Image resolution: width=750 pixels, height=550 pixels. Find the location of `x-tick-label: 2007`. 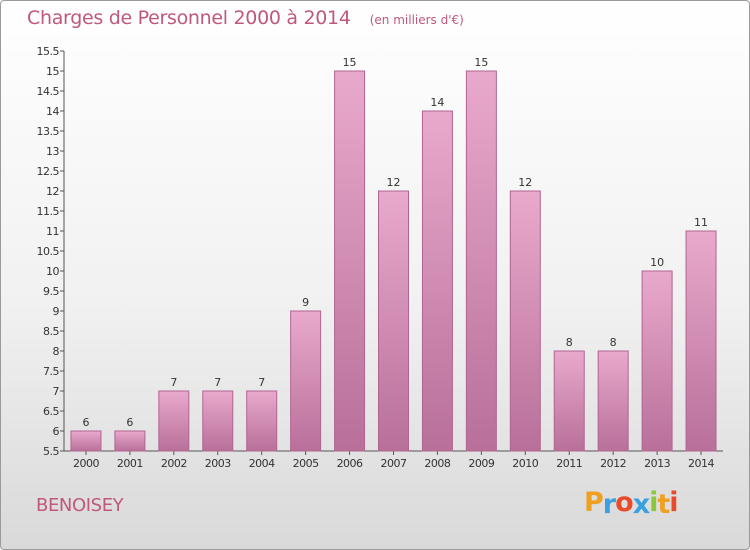

x-tick-label: 2007 is located at coordinates (394, 463).